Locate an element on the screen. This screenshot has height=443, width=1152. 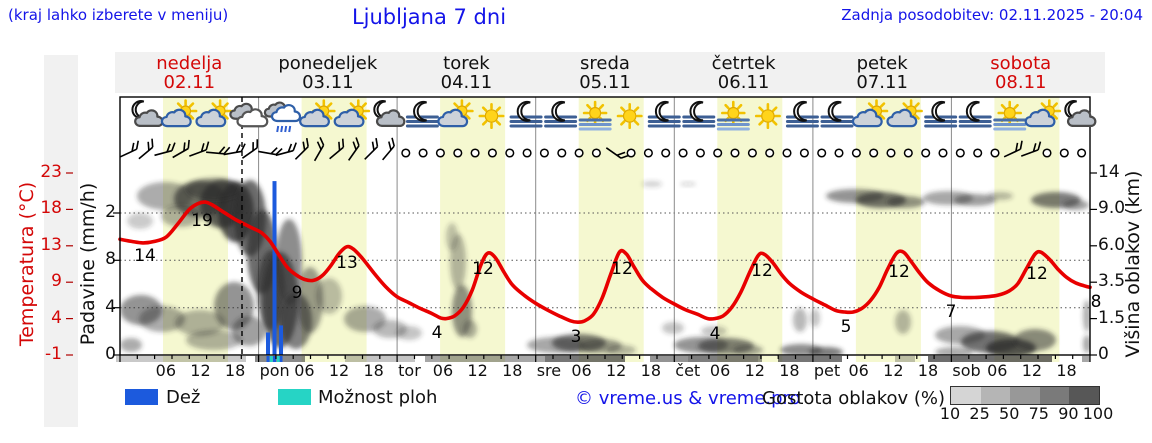
precip-tick-label: 0 is located at coordinates (110, 354).